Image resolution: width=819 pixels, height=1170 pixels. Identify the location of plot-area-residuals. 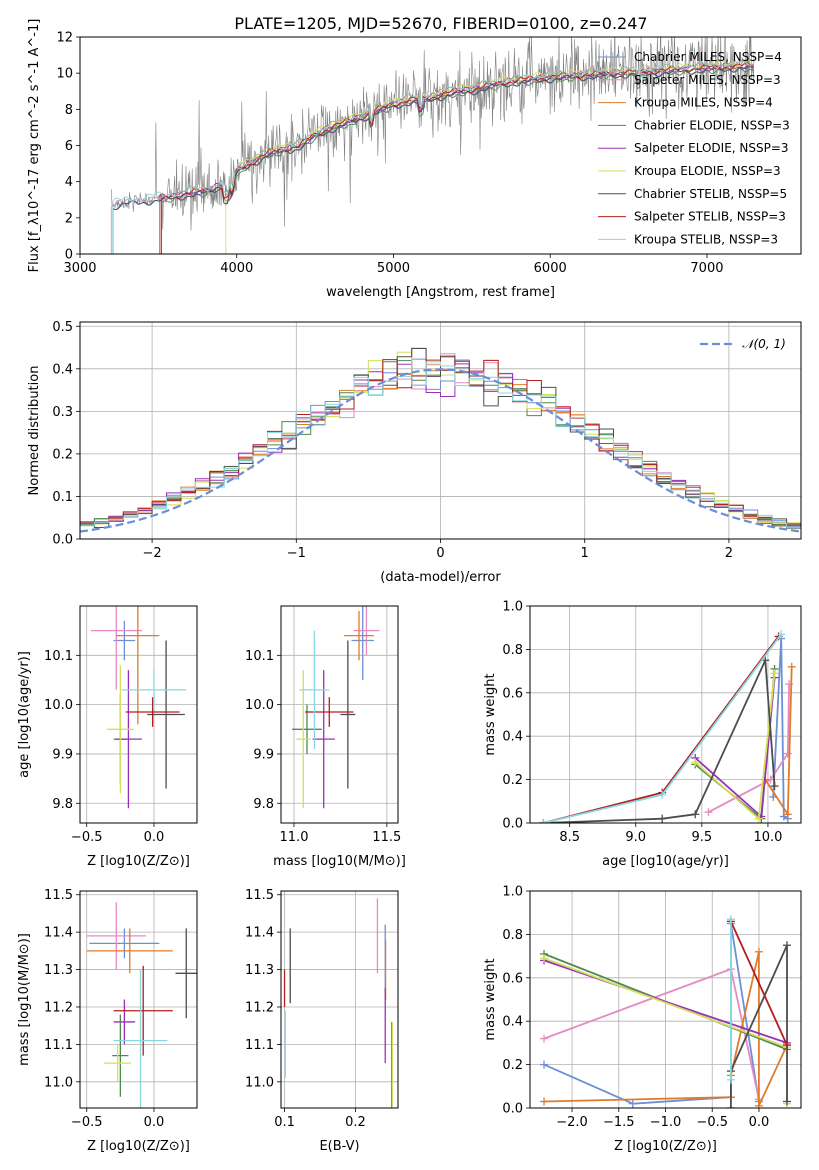
(440, 440).